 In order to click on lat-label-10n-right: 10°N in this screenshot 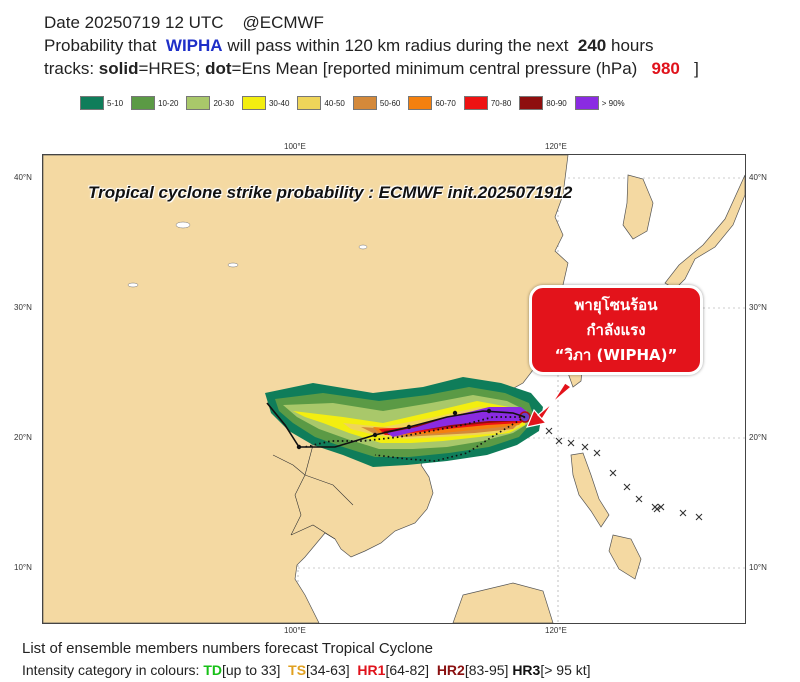, I will do `click(758, 567)`.